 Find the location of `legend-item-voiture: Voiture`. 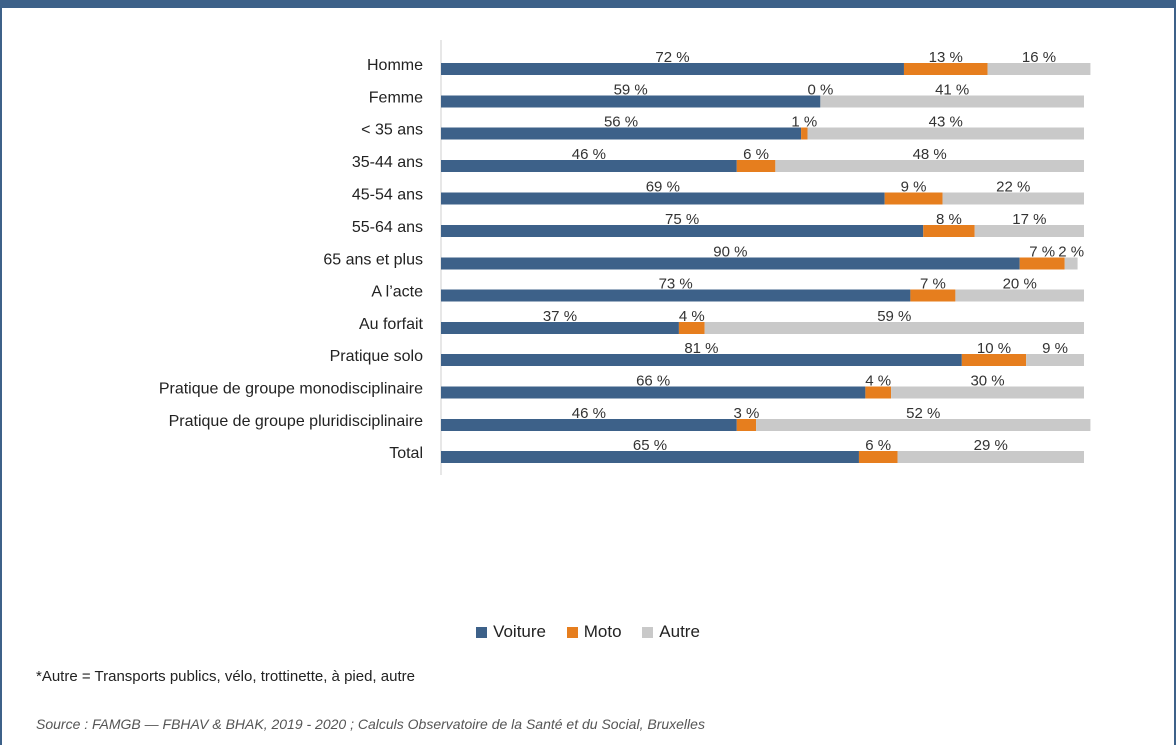

legend-item-voiture: Voiture is located at coordinates (511, 632).